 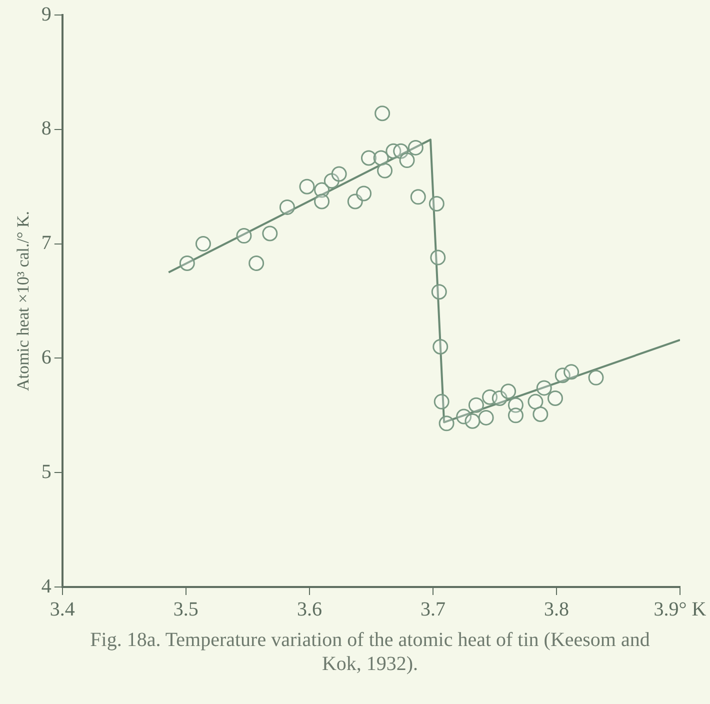 I want to click on y-tick-label: 9, so click(x=46, y=14).